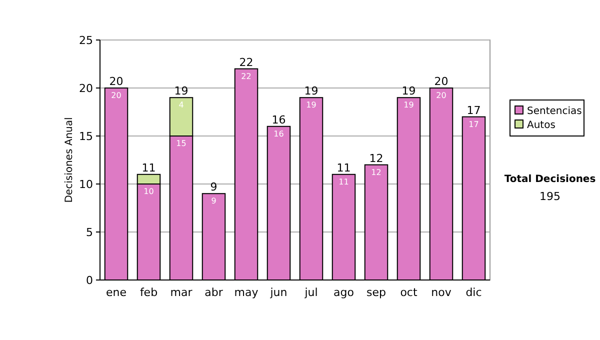 The height and width of the screenshot is (340, 600). Describe the element at coordinates (246, 62) in the screenshot. I see `total-label: 22` at that location.